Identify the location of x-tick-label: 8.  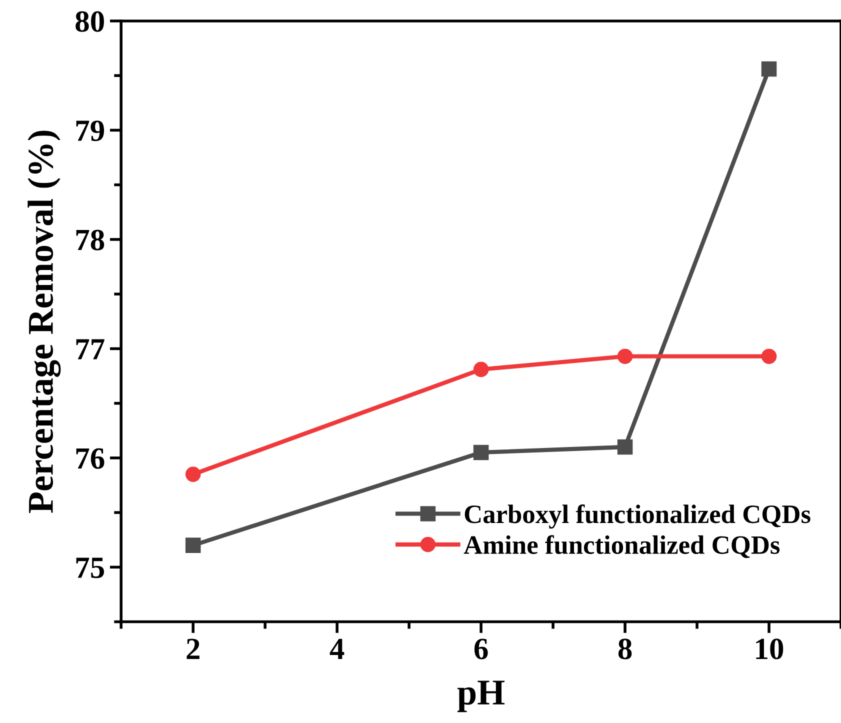
(625, 649).